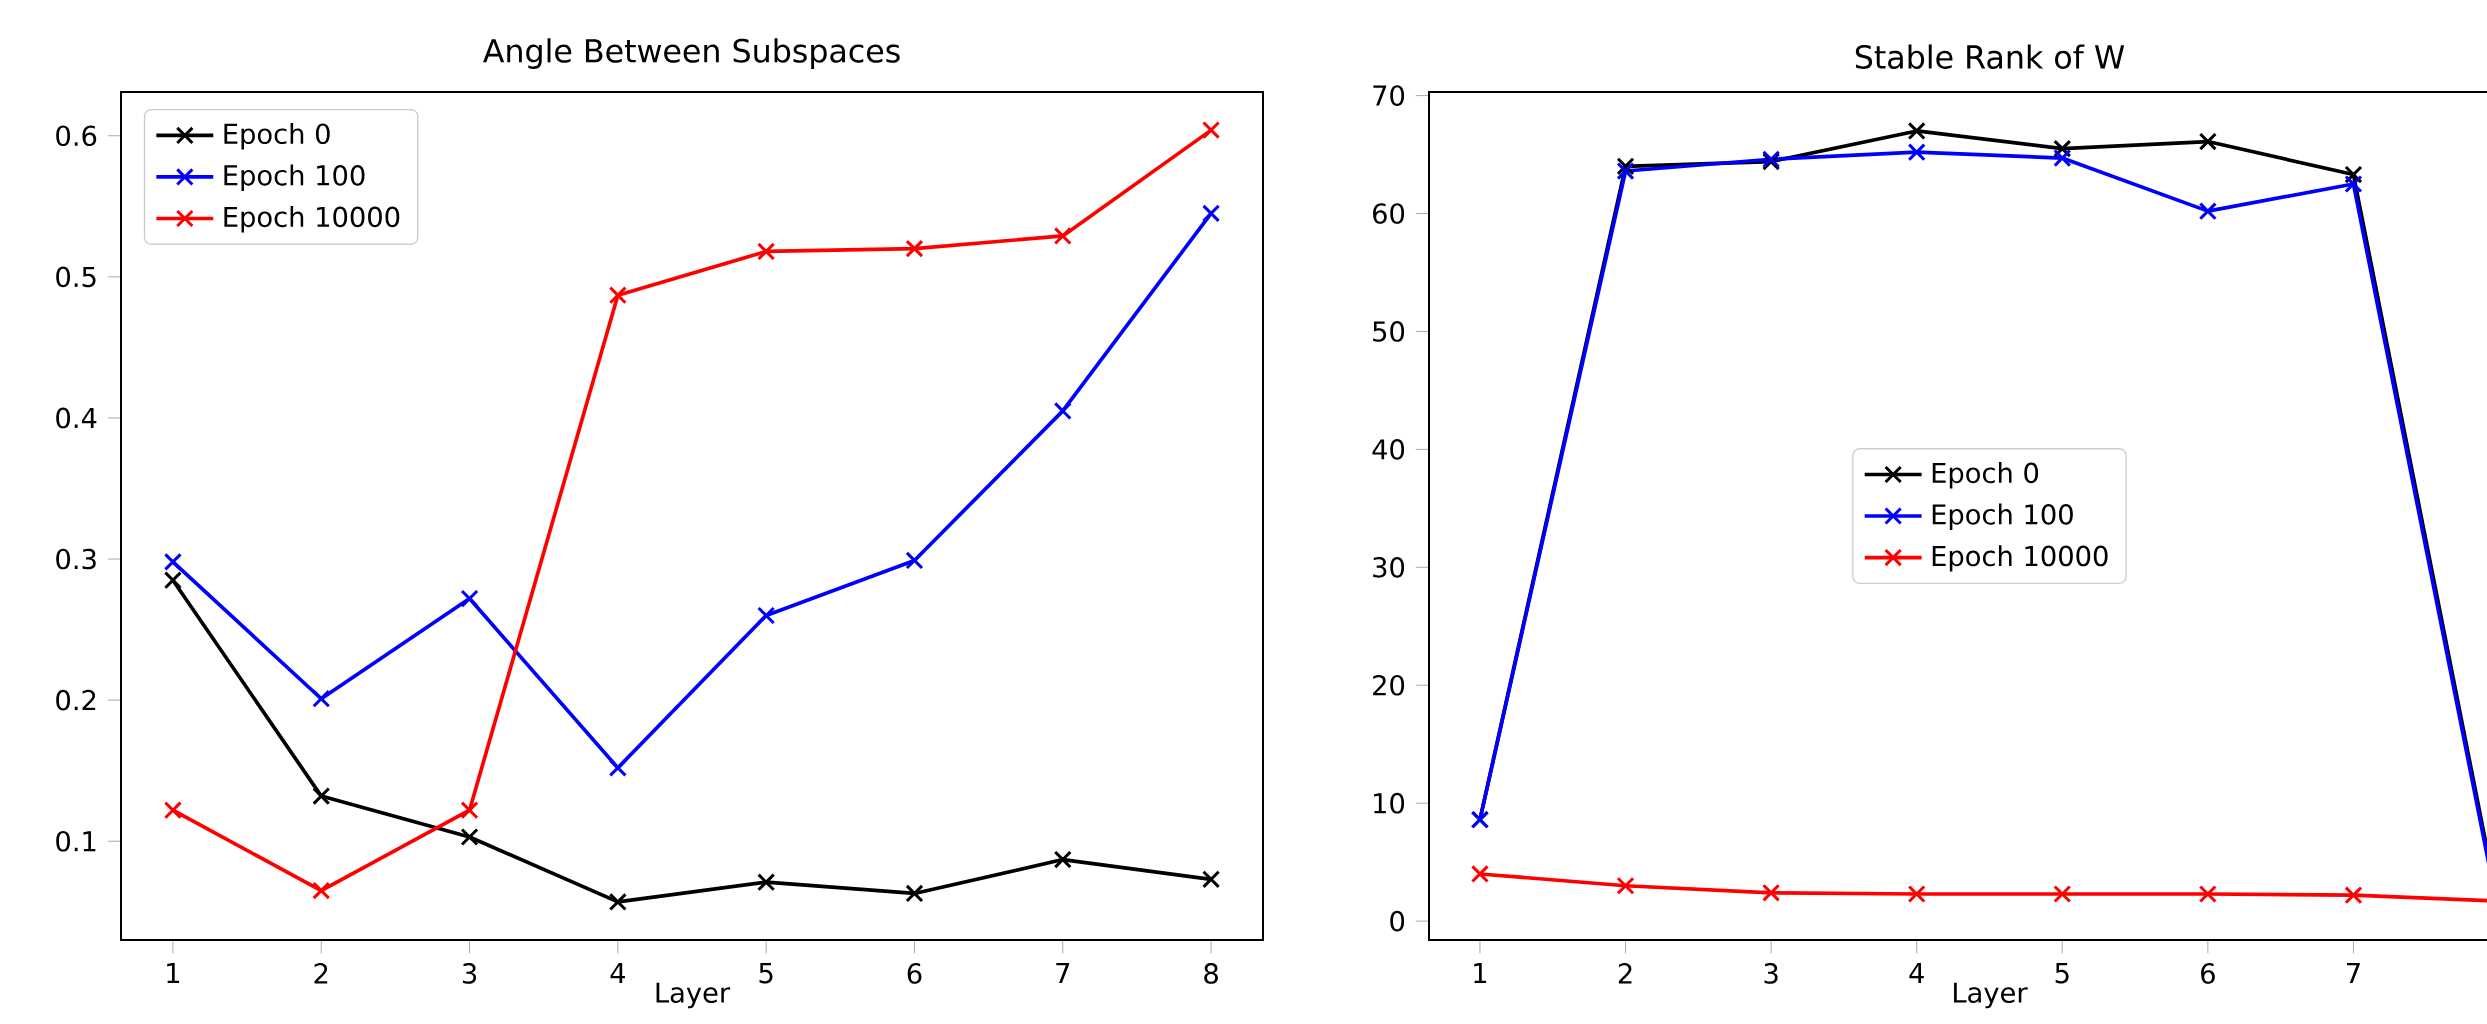 The width and height of the screenshot is (2487, 1024). I want to click on y-tick-label: 0.3, so click(76, 559).